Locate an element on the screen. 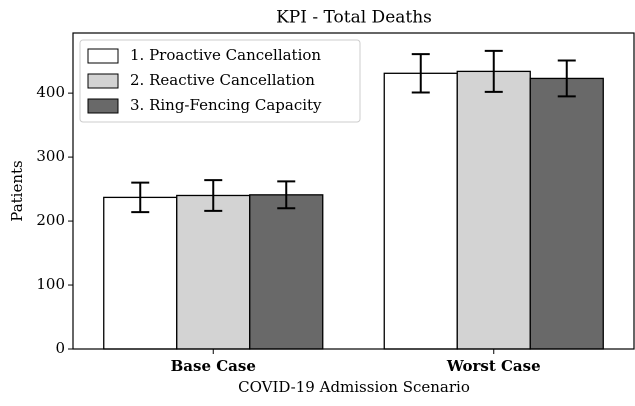 Image resolution: width=635 pixels, height=406 pixels. legend-label: 2. Reactive Cancellation is located at coordinates (222, 80).